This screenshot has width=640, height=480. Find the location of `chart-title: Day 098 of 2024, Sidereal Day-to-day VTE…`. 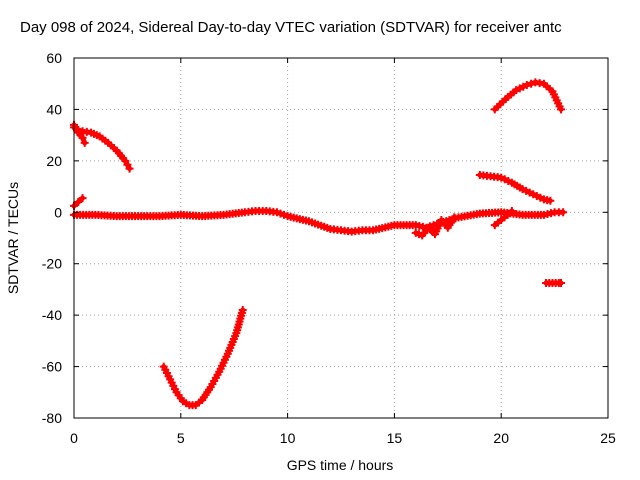

chart-title: Day 098 of 2024, Sidereal Day-to-day VTE… is located at coordinates (291, 27).